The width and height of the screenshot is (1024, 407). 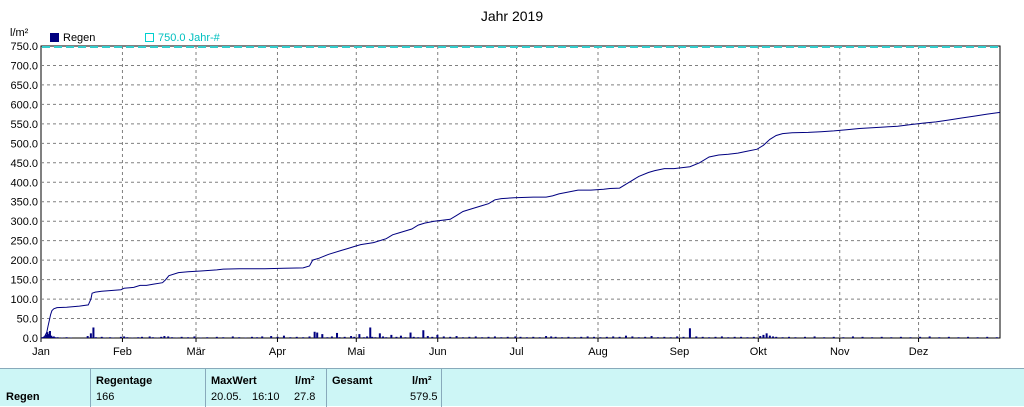 What do you see at coordinates (352, 381) in the screenshot?
I see `gesamt-header: Gesamt` at bounding box center [352, 381].